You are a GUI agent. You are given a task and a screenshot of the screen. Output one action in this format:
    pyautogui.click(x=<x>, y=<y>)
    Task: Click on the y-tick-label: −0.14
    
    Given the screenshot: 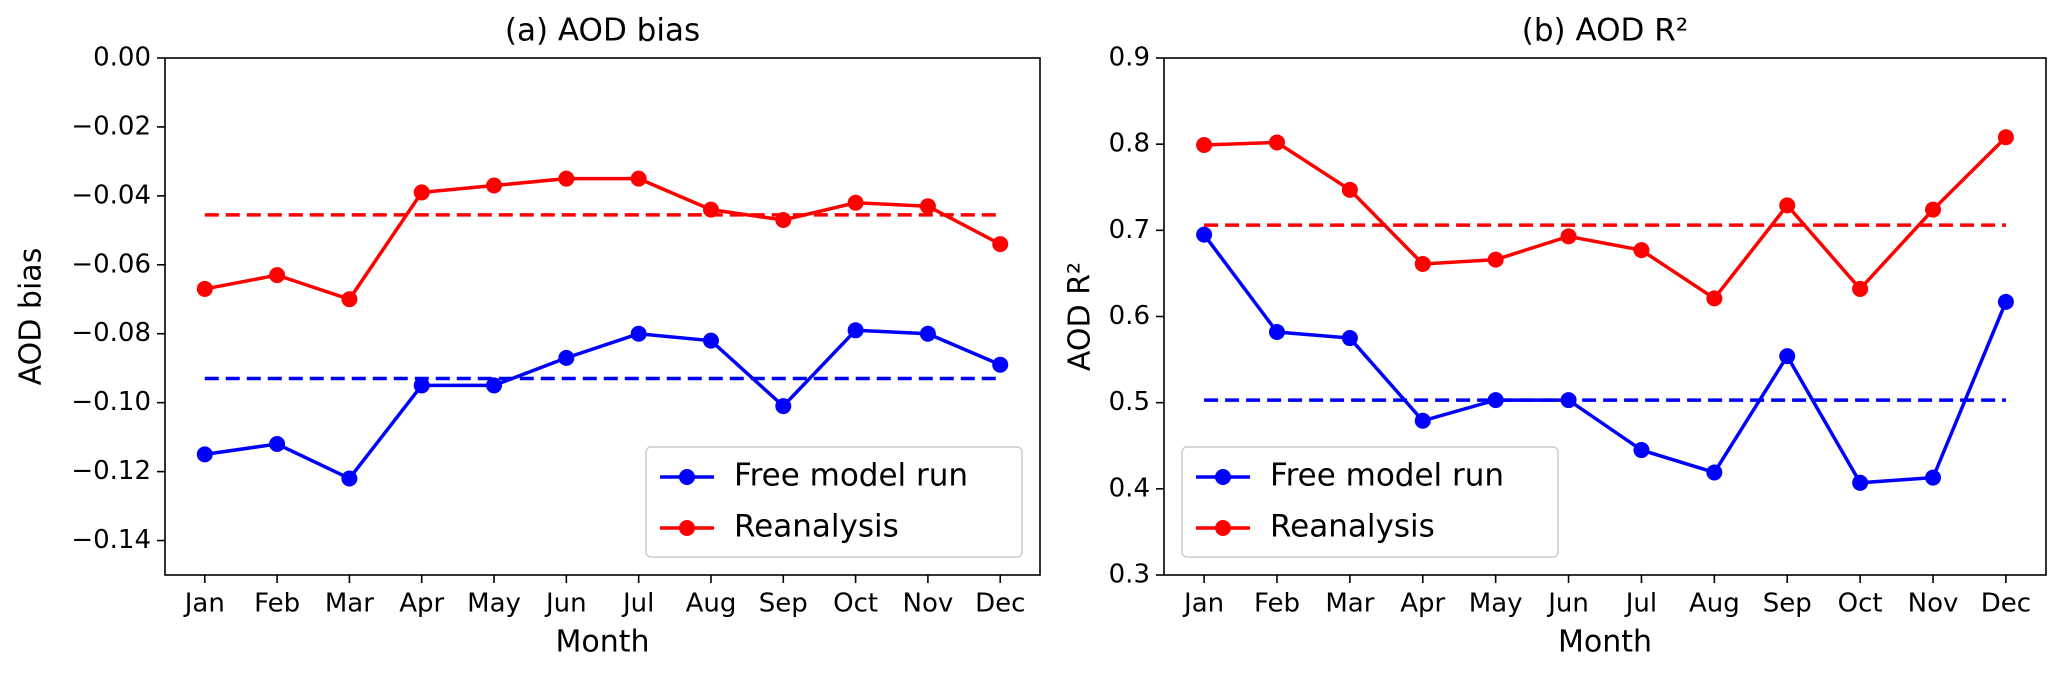 What is the action you would take?
    pyautogui.click(x=111, y=540)
    